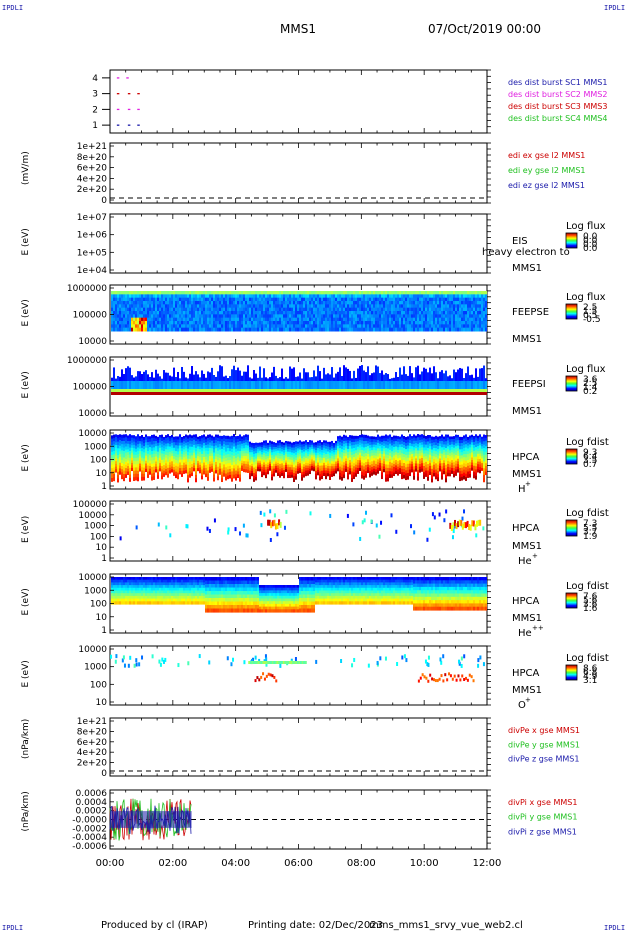  What do you see at coordinates (95, 110) in the screenshot?
I see `y-tick-label: 2` at bounding box center [95, 110].